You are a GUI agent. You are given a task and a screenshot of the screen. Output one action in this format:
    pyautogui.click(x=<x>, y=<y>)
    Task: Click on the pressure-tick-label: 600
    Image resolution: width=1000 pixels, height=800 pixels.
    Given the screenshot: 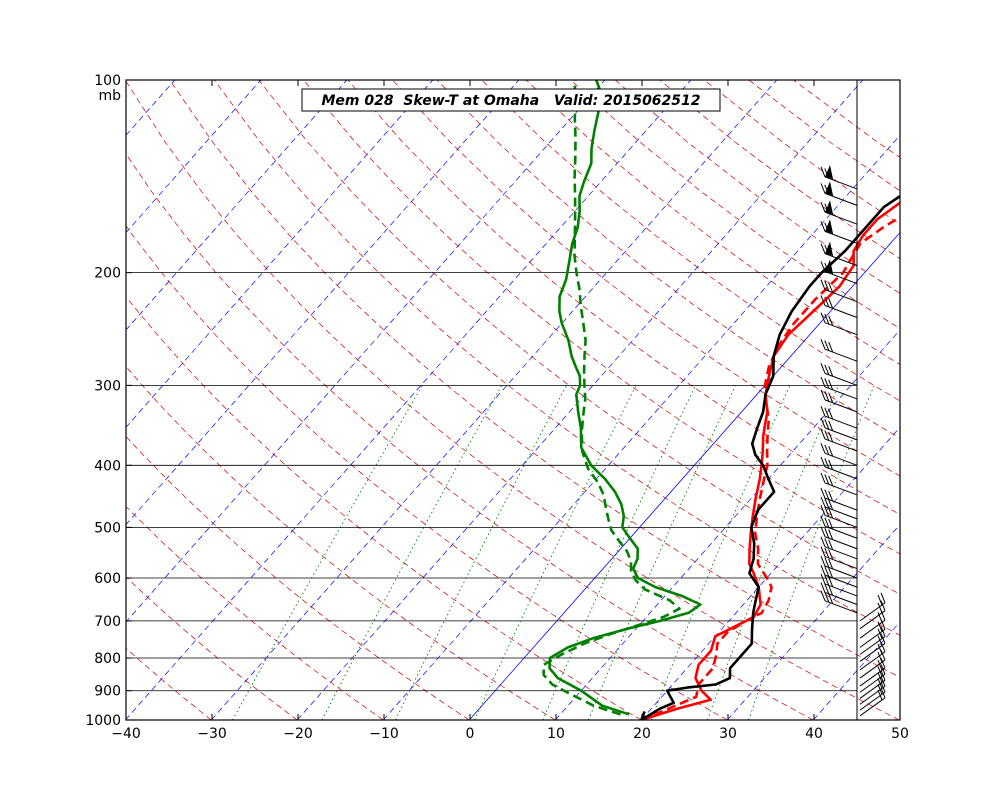 What is the action you would take?
    pyautogui.click(x=107, y=579)
    